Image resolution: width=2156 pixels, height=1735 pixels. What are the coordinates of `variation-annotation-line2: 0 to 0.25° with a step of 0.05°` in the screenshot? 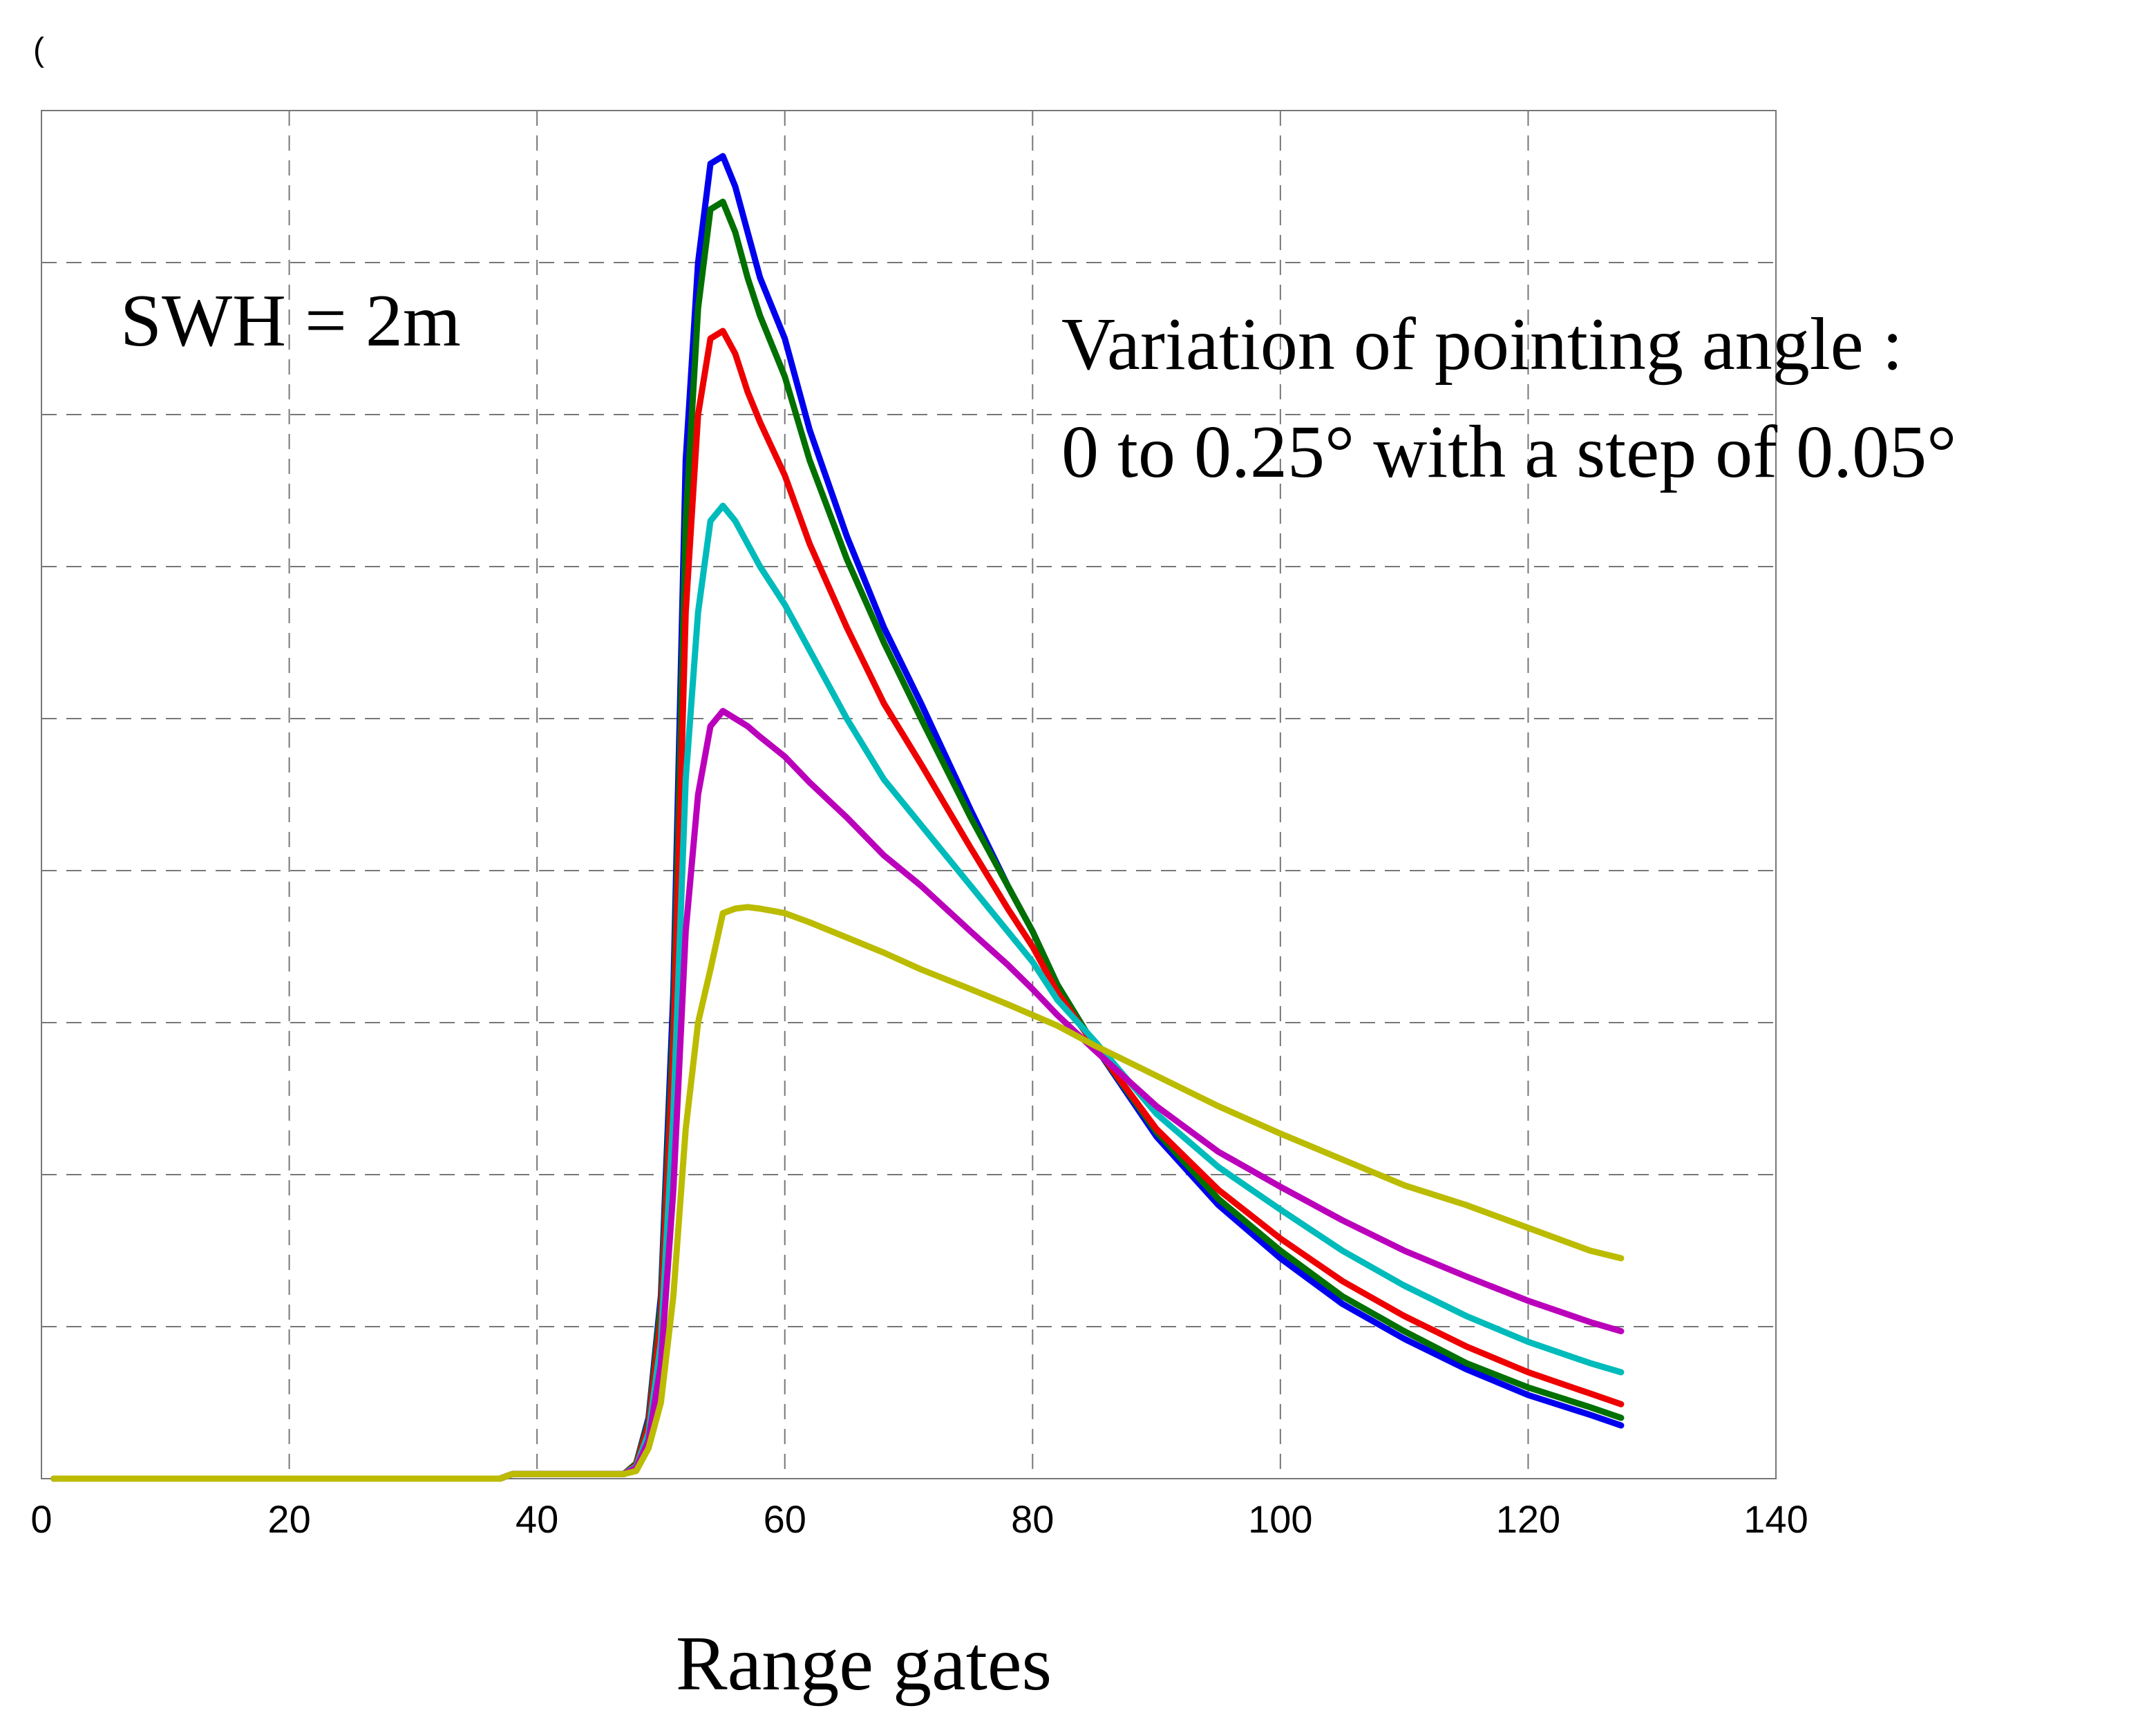 It's located at (1508, 452).